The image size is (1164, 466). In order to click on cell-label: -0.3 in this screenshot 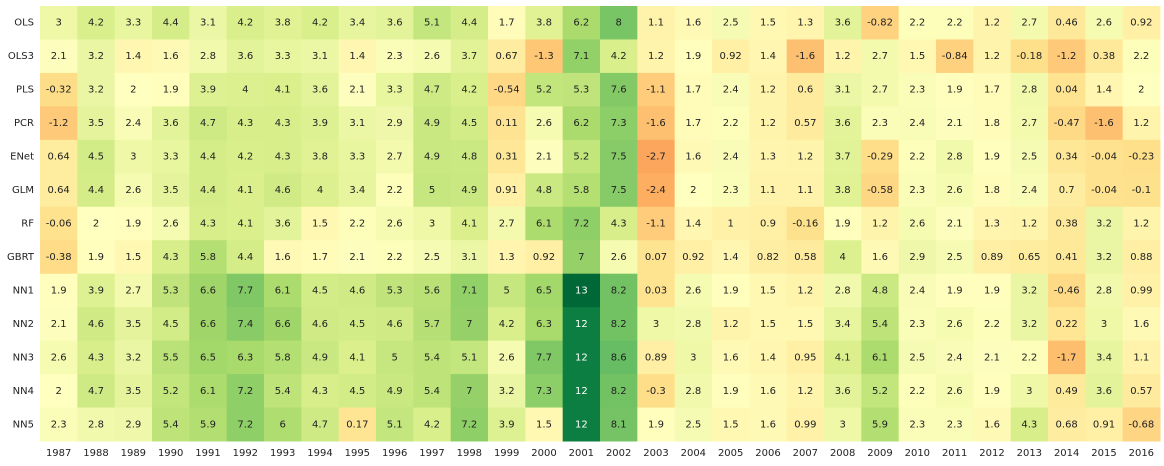, I will do `click(656, 391)`.